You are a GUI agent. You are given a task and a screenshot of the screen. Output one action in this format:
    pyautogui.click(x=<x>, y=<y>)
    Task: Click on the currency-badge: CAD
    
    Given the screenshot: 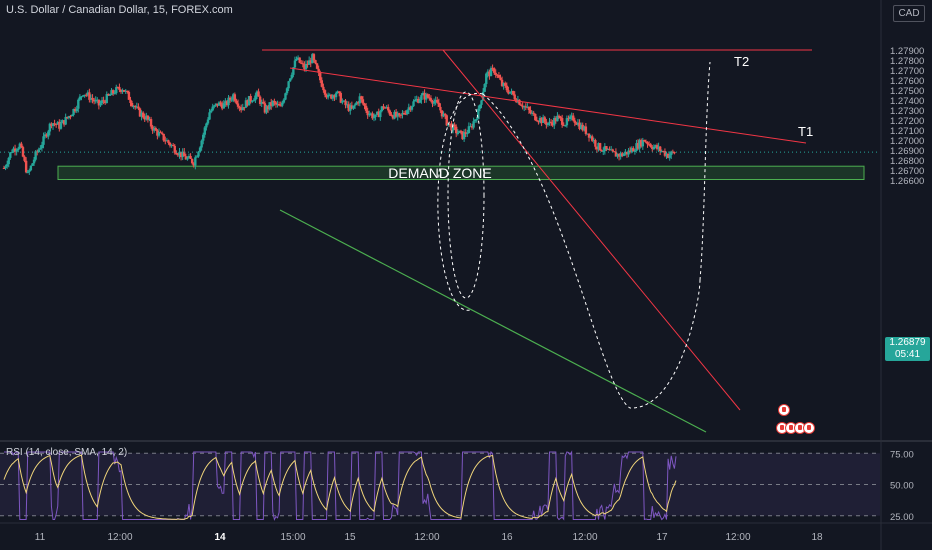 What is the action you would take?
    pyautogui.click(x=909, y=13)
    